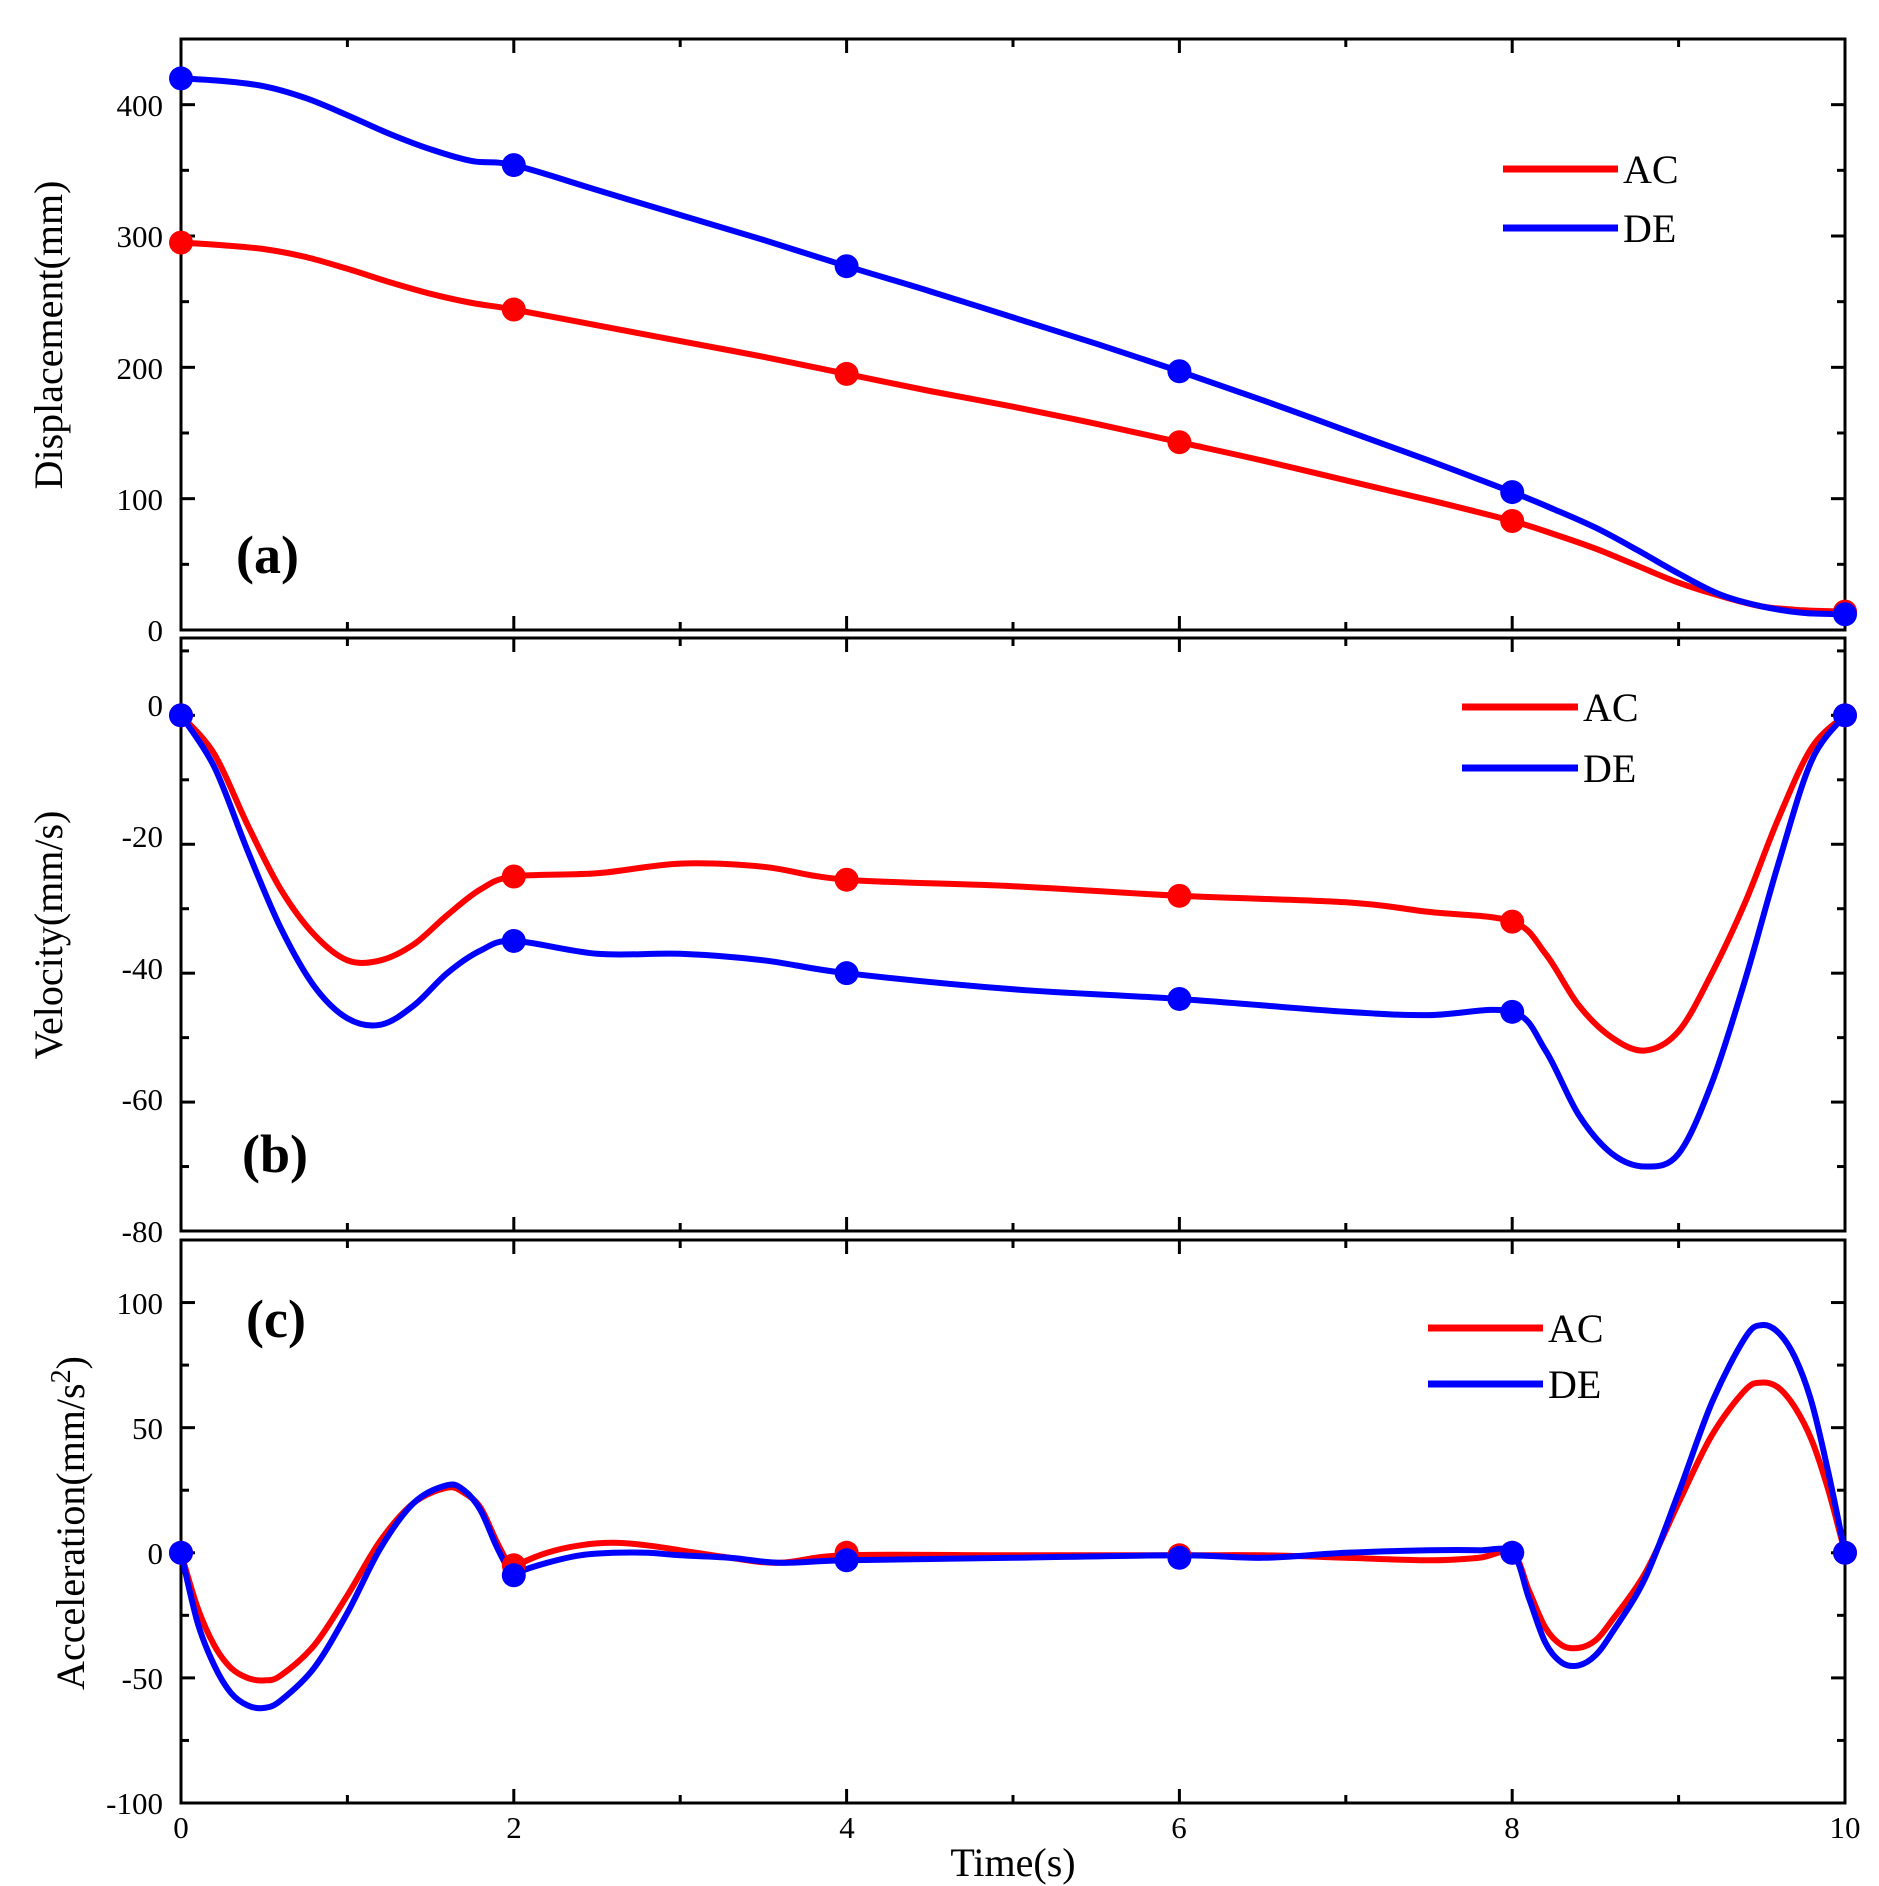 The width and height of the screenshot is (1879, 1886). I want to click on y-tick-label: -100, so click(134, 1803).